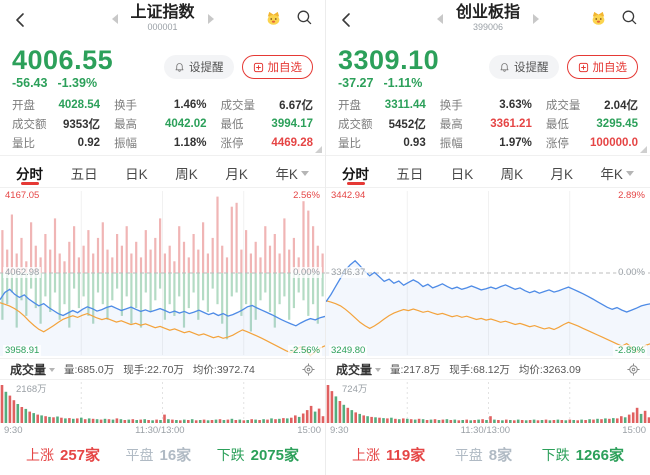 The height and width of the screenshot is (475, 650). What do you see at coordinates (356, 82) in the screenshot?
I see `index-change: -37.27` at bounding box center [356, 82].